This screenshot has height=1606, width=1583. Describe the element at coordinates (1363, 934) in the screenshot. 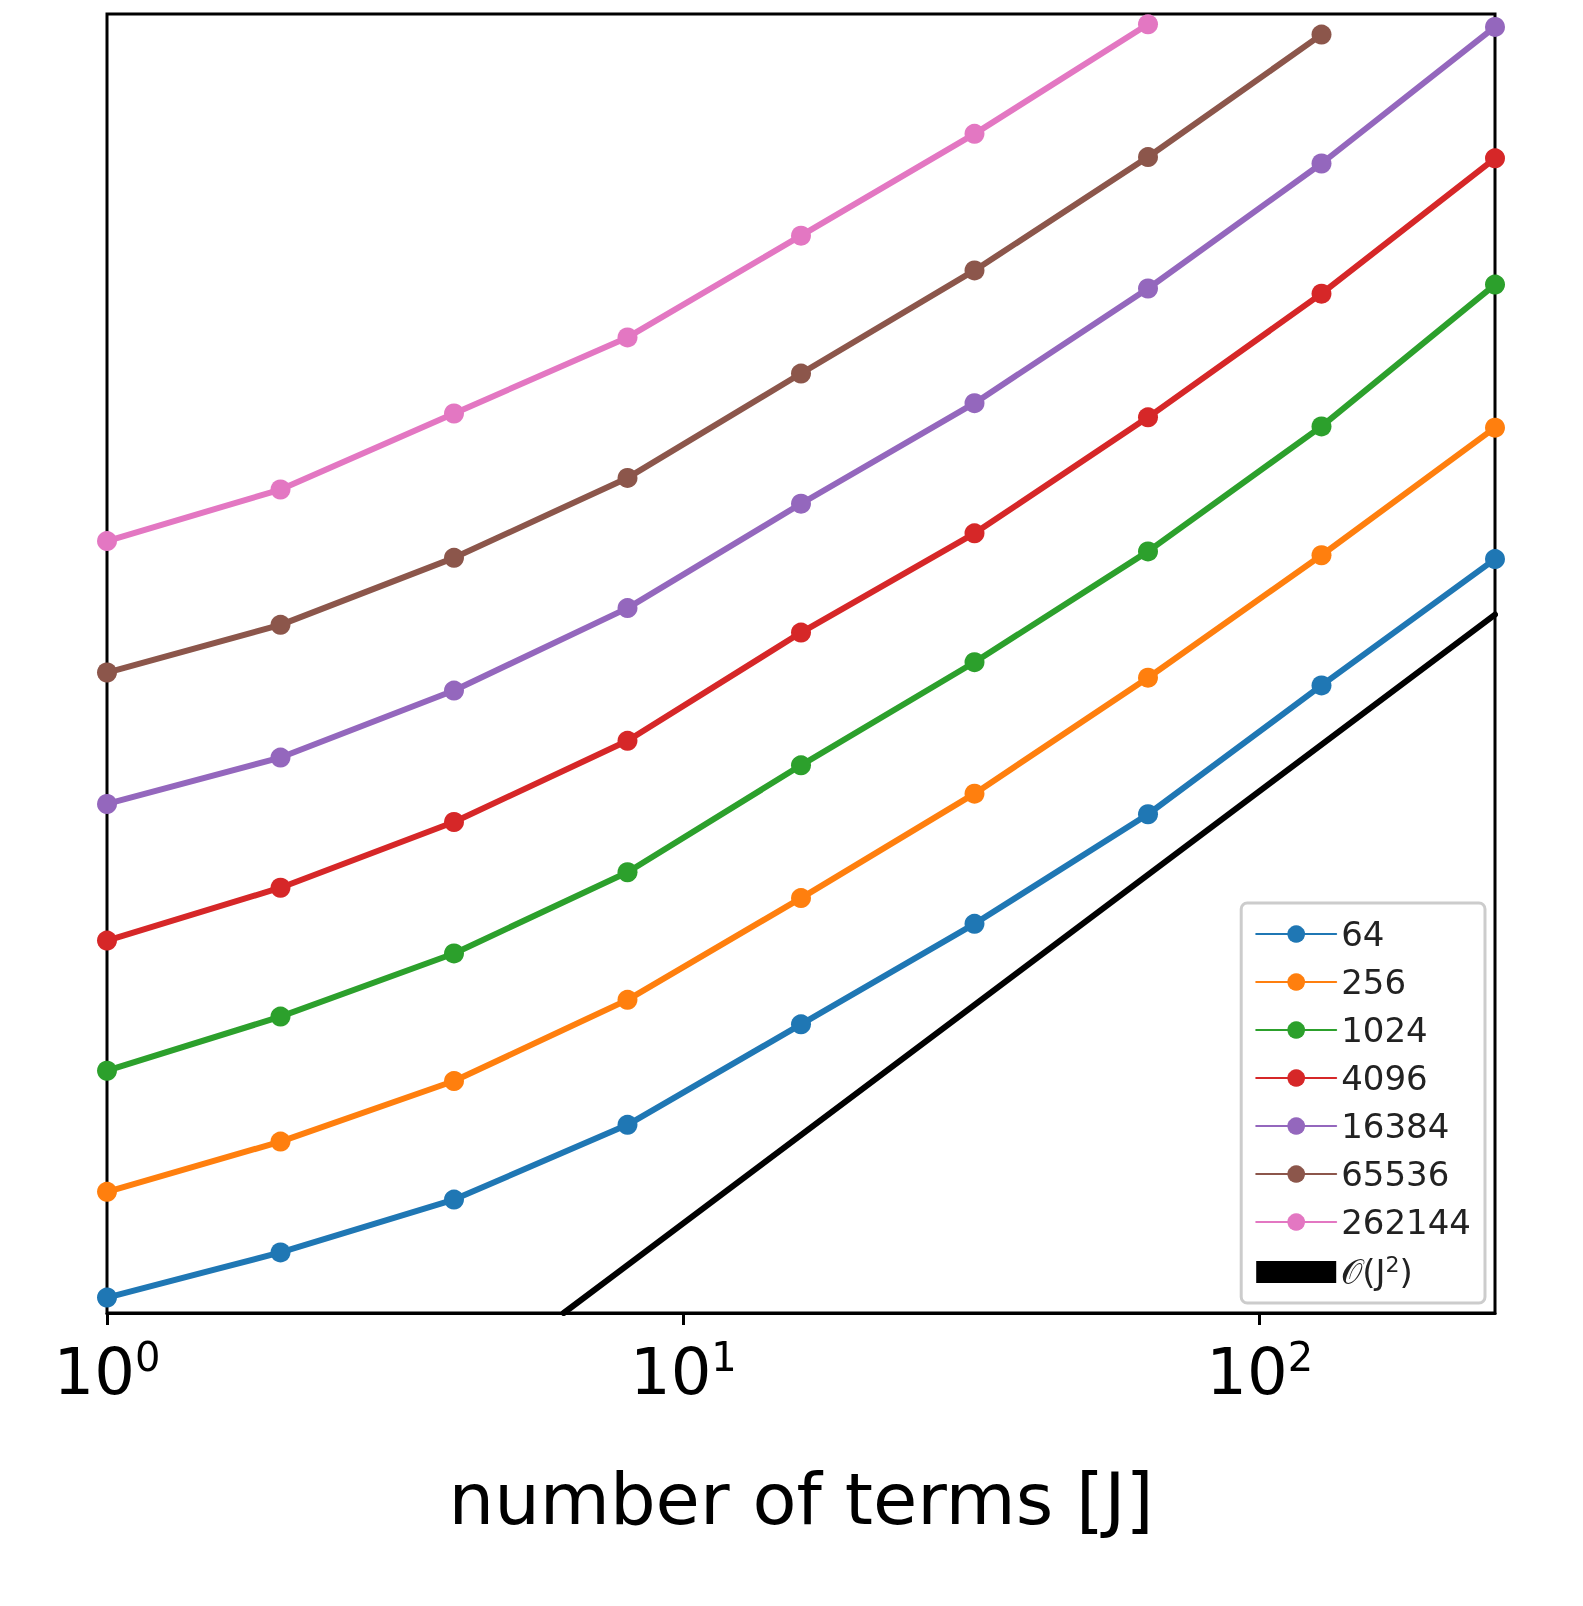

I see `legend-label: 64` at that location.